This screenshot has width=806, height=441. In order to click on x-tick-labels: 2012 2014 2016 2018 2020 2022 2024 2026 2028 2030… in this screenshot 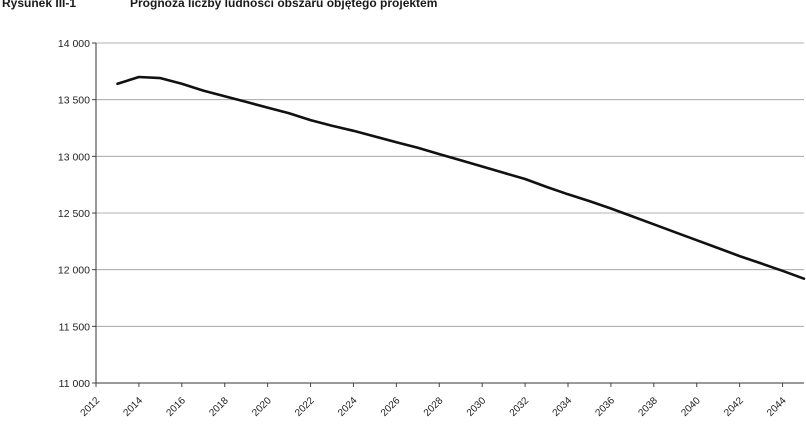, I will do `click(434, 407)`.